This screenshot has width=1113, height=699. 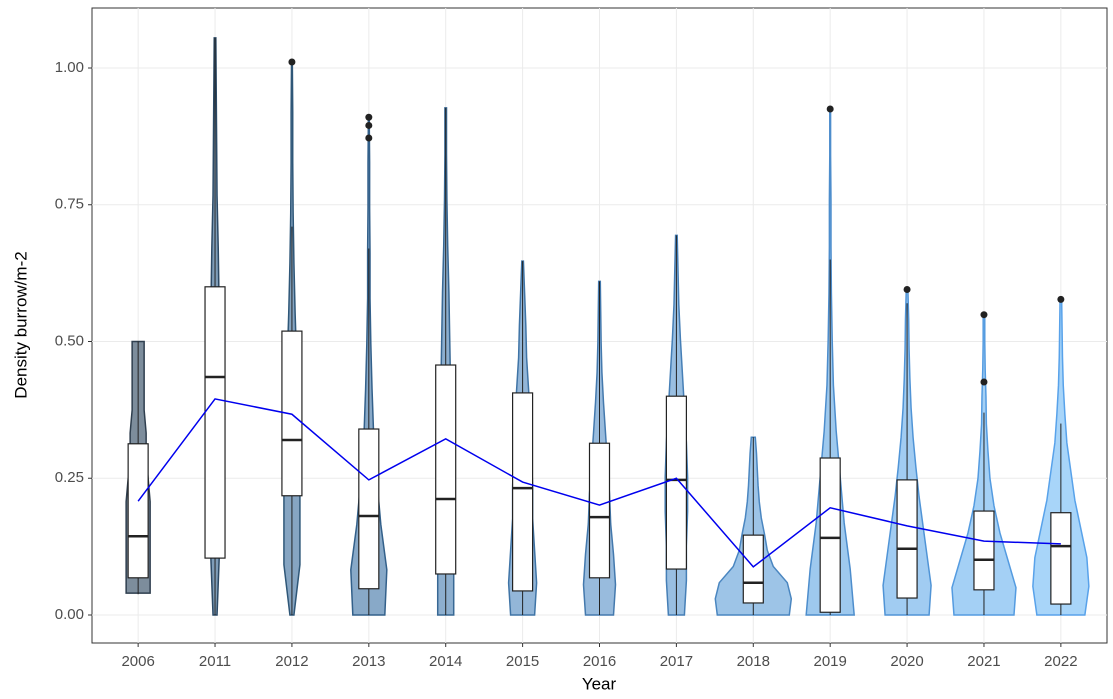 I want to click on y-tick-label: 1.00, so click(x=69, y=67).